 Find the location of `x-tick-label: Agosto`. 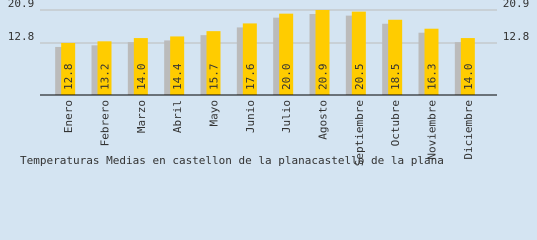

x-tick-label: Agosto is located at coordinates (323, 120).